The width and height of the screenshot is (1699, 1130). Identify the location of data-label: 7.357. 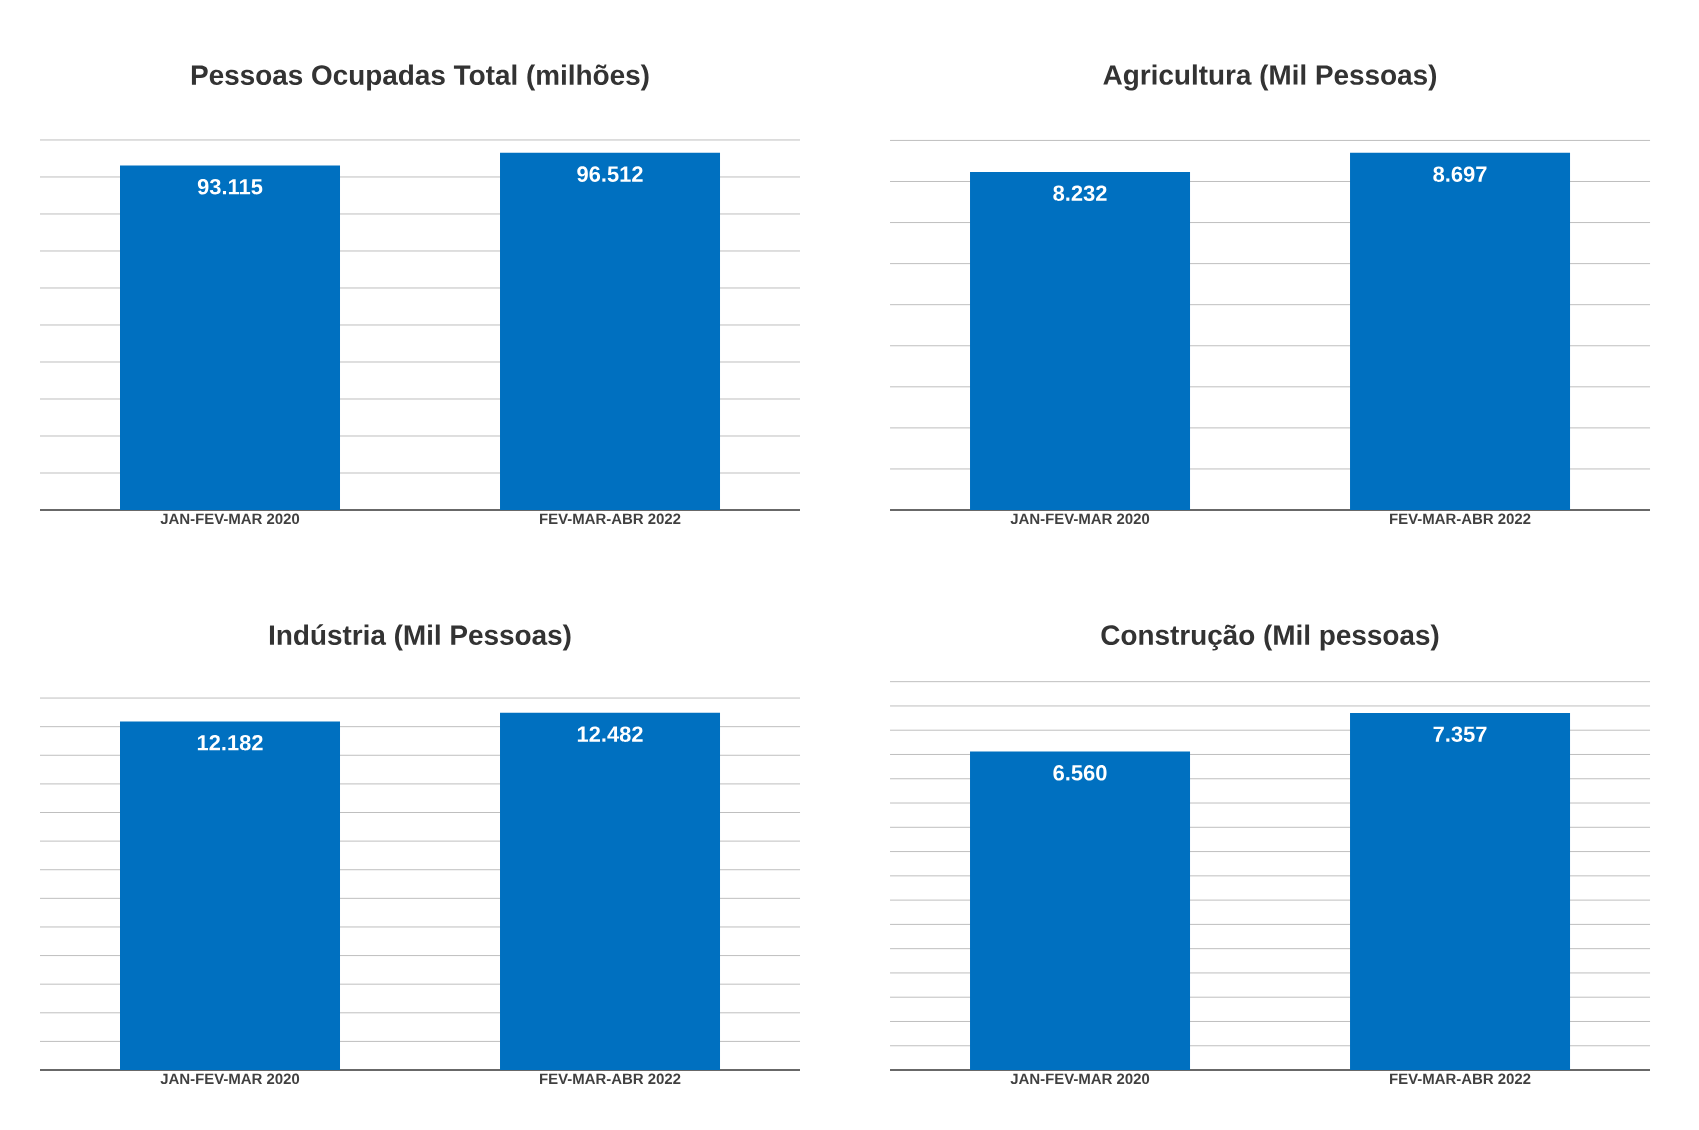
(1460, 734).